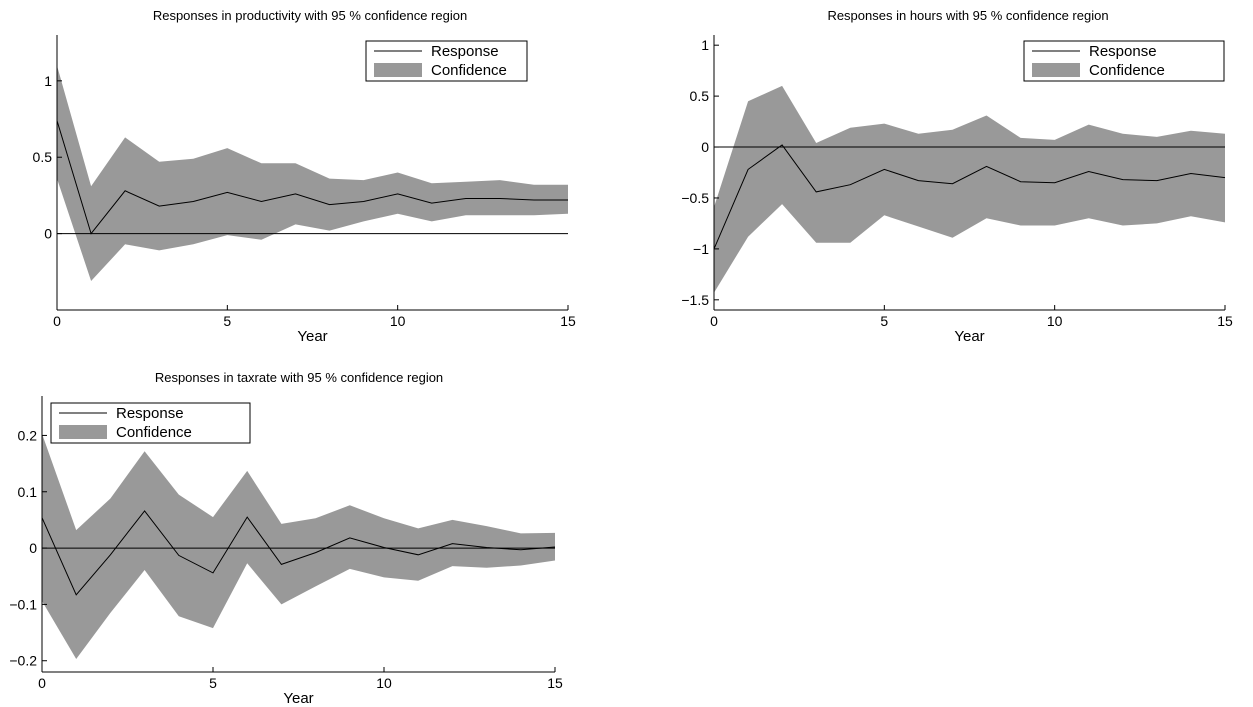 The image size is (1253, 707). I want to click on y-tick-label: −1, so click(701, 249).